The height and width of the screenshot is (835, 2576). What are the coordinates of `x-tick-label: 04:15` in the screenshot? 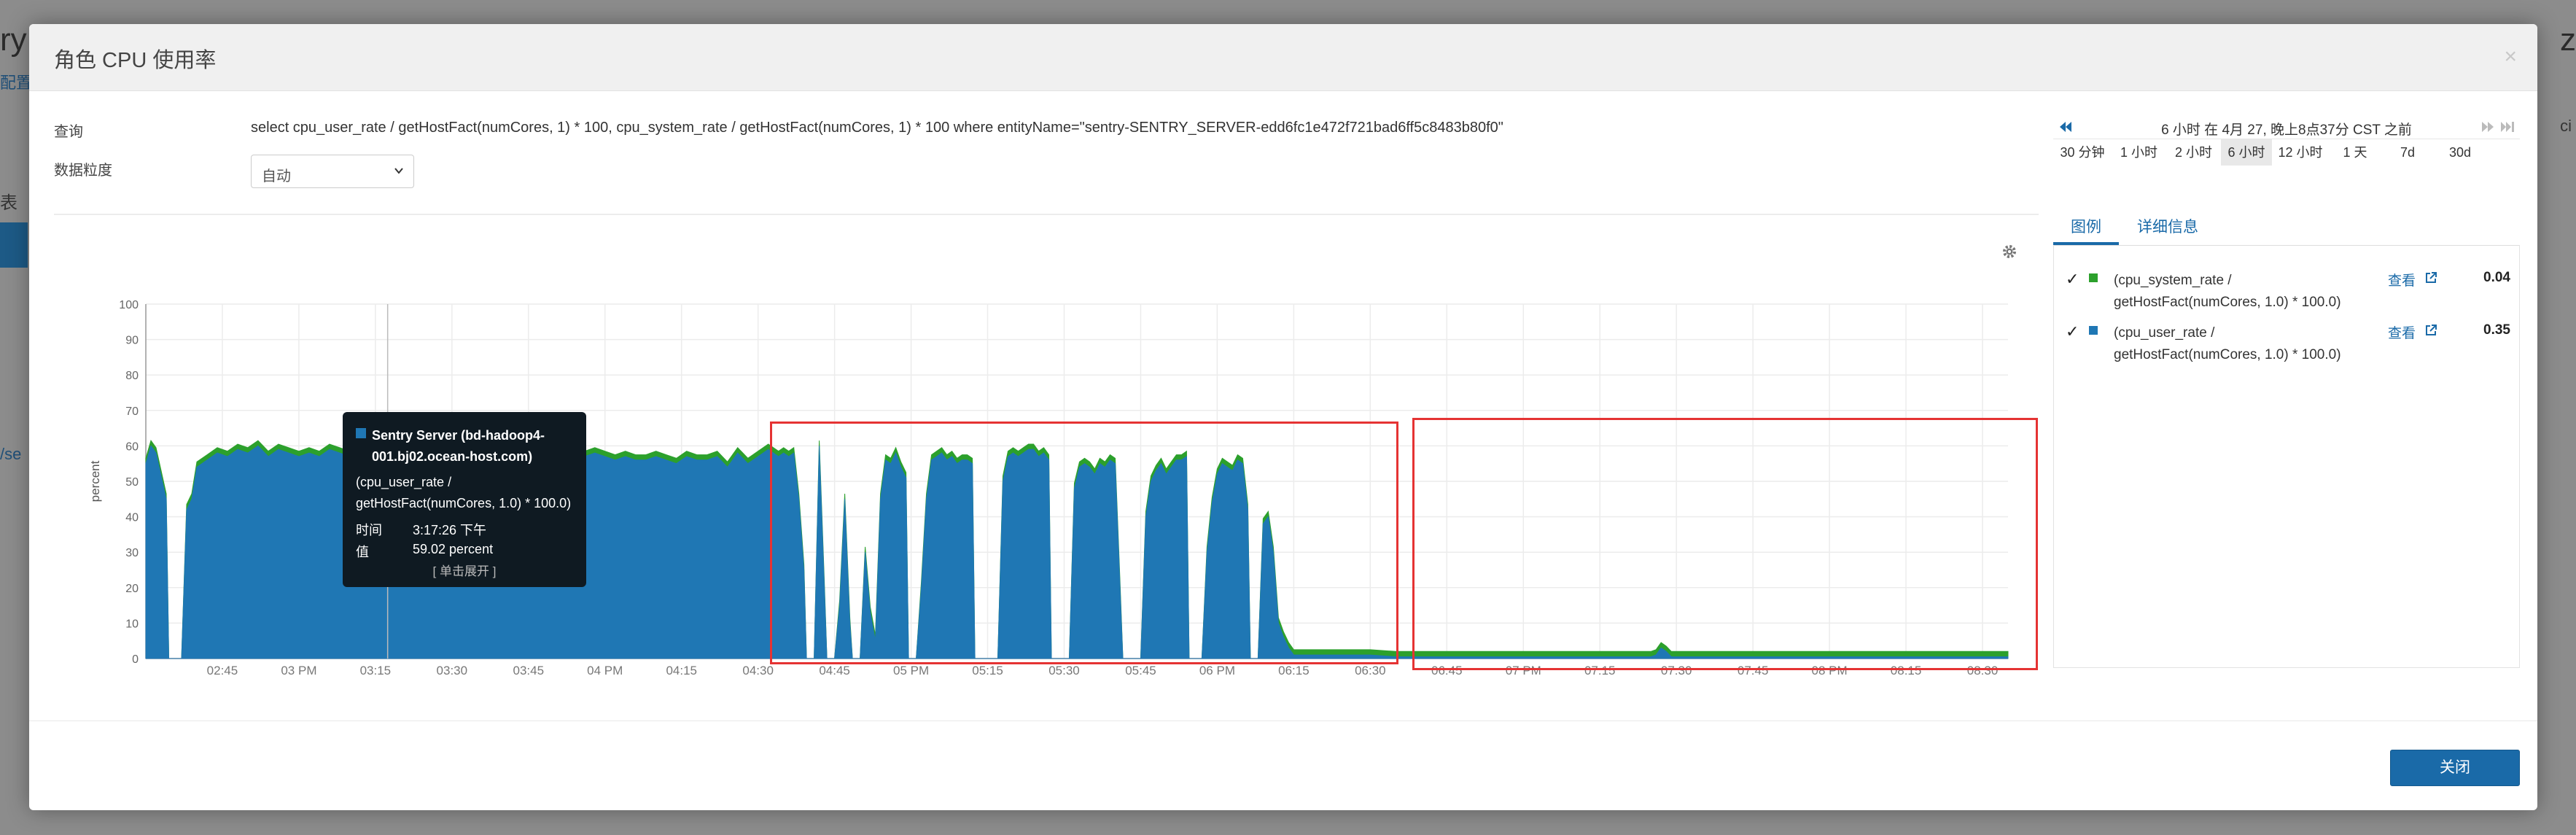 It's located at (681, 670).